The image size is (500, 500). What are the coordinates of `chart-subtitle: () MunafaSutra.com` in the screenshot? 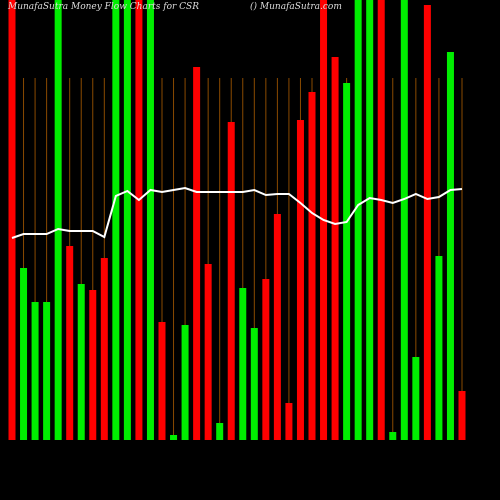 It's located at (296, 6).